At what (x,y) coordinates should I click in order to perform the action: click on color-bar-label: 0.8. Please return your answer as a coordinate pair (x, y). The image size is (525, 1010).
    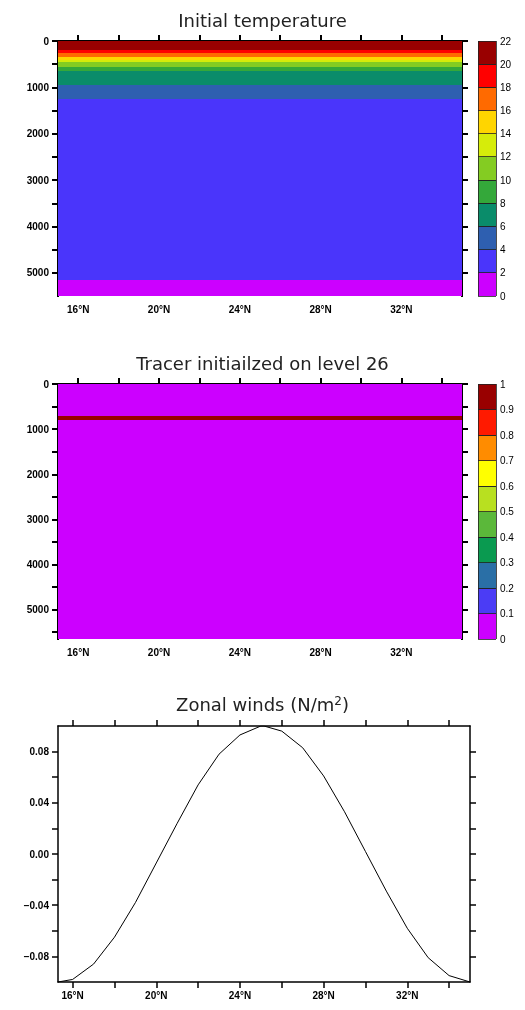
    Looking at the image, I should click on (507, 435).